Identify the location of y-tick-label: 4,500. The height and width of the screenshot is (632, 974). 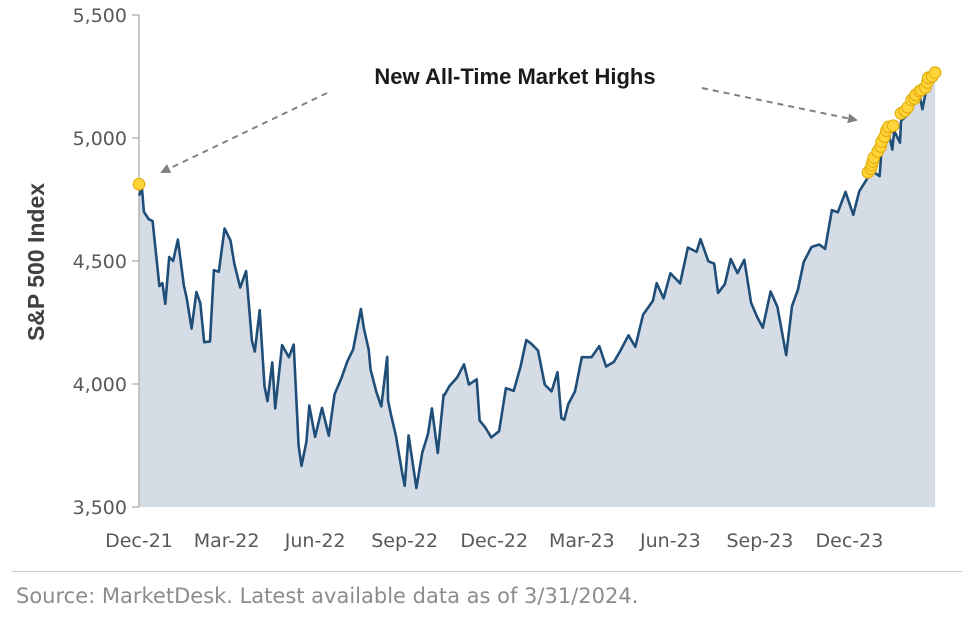
(100, 262).